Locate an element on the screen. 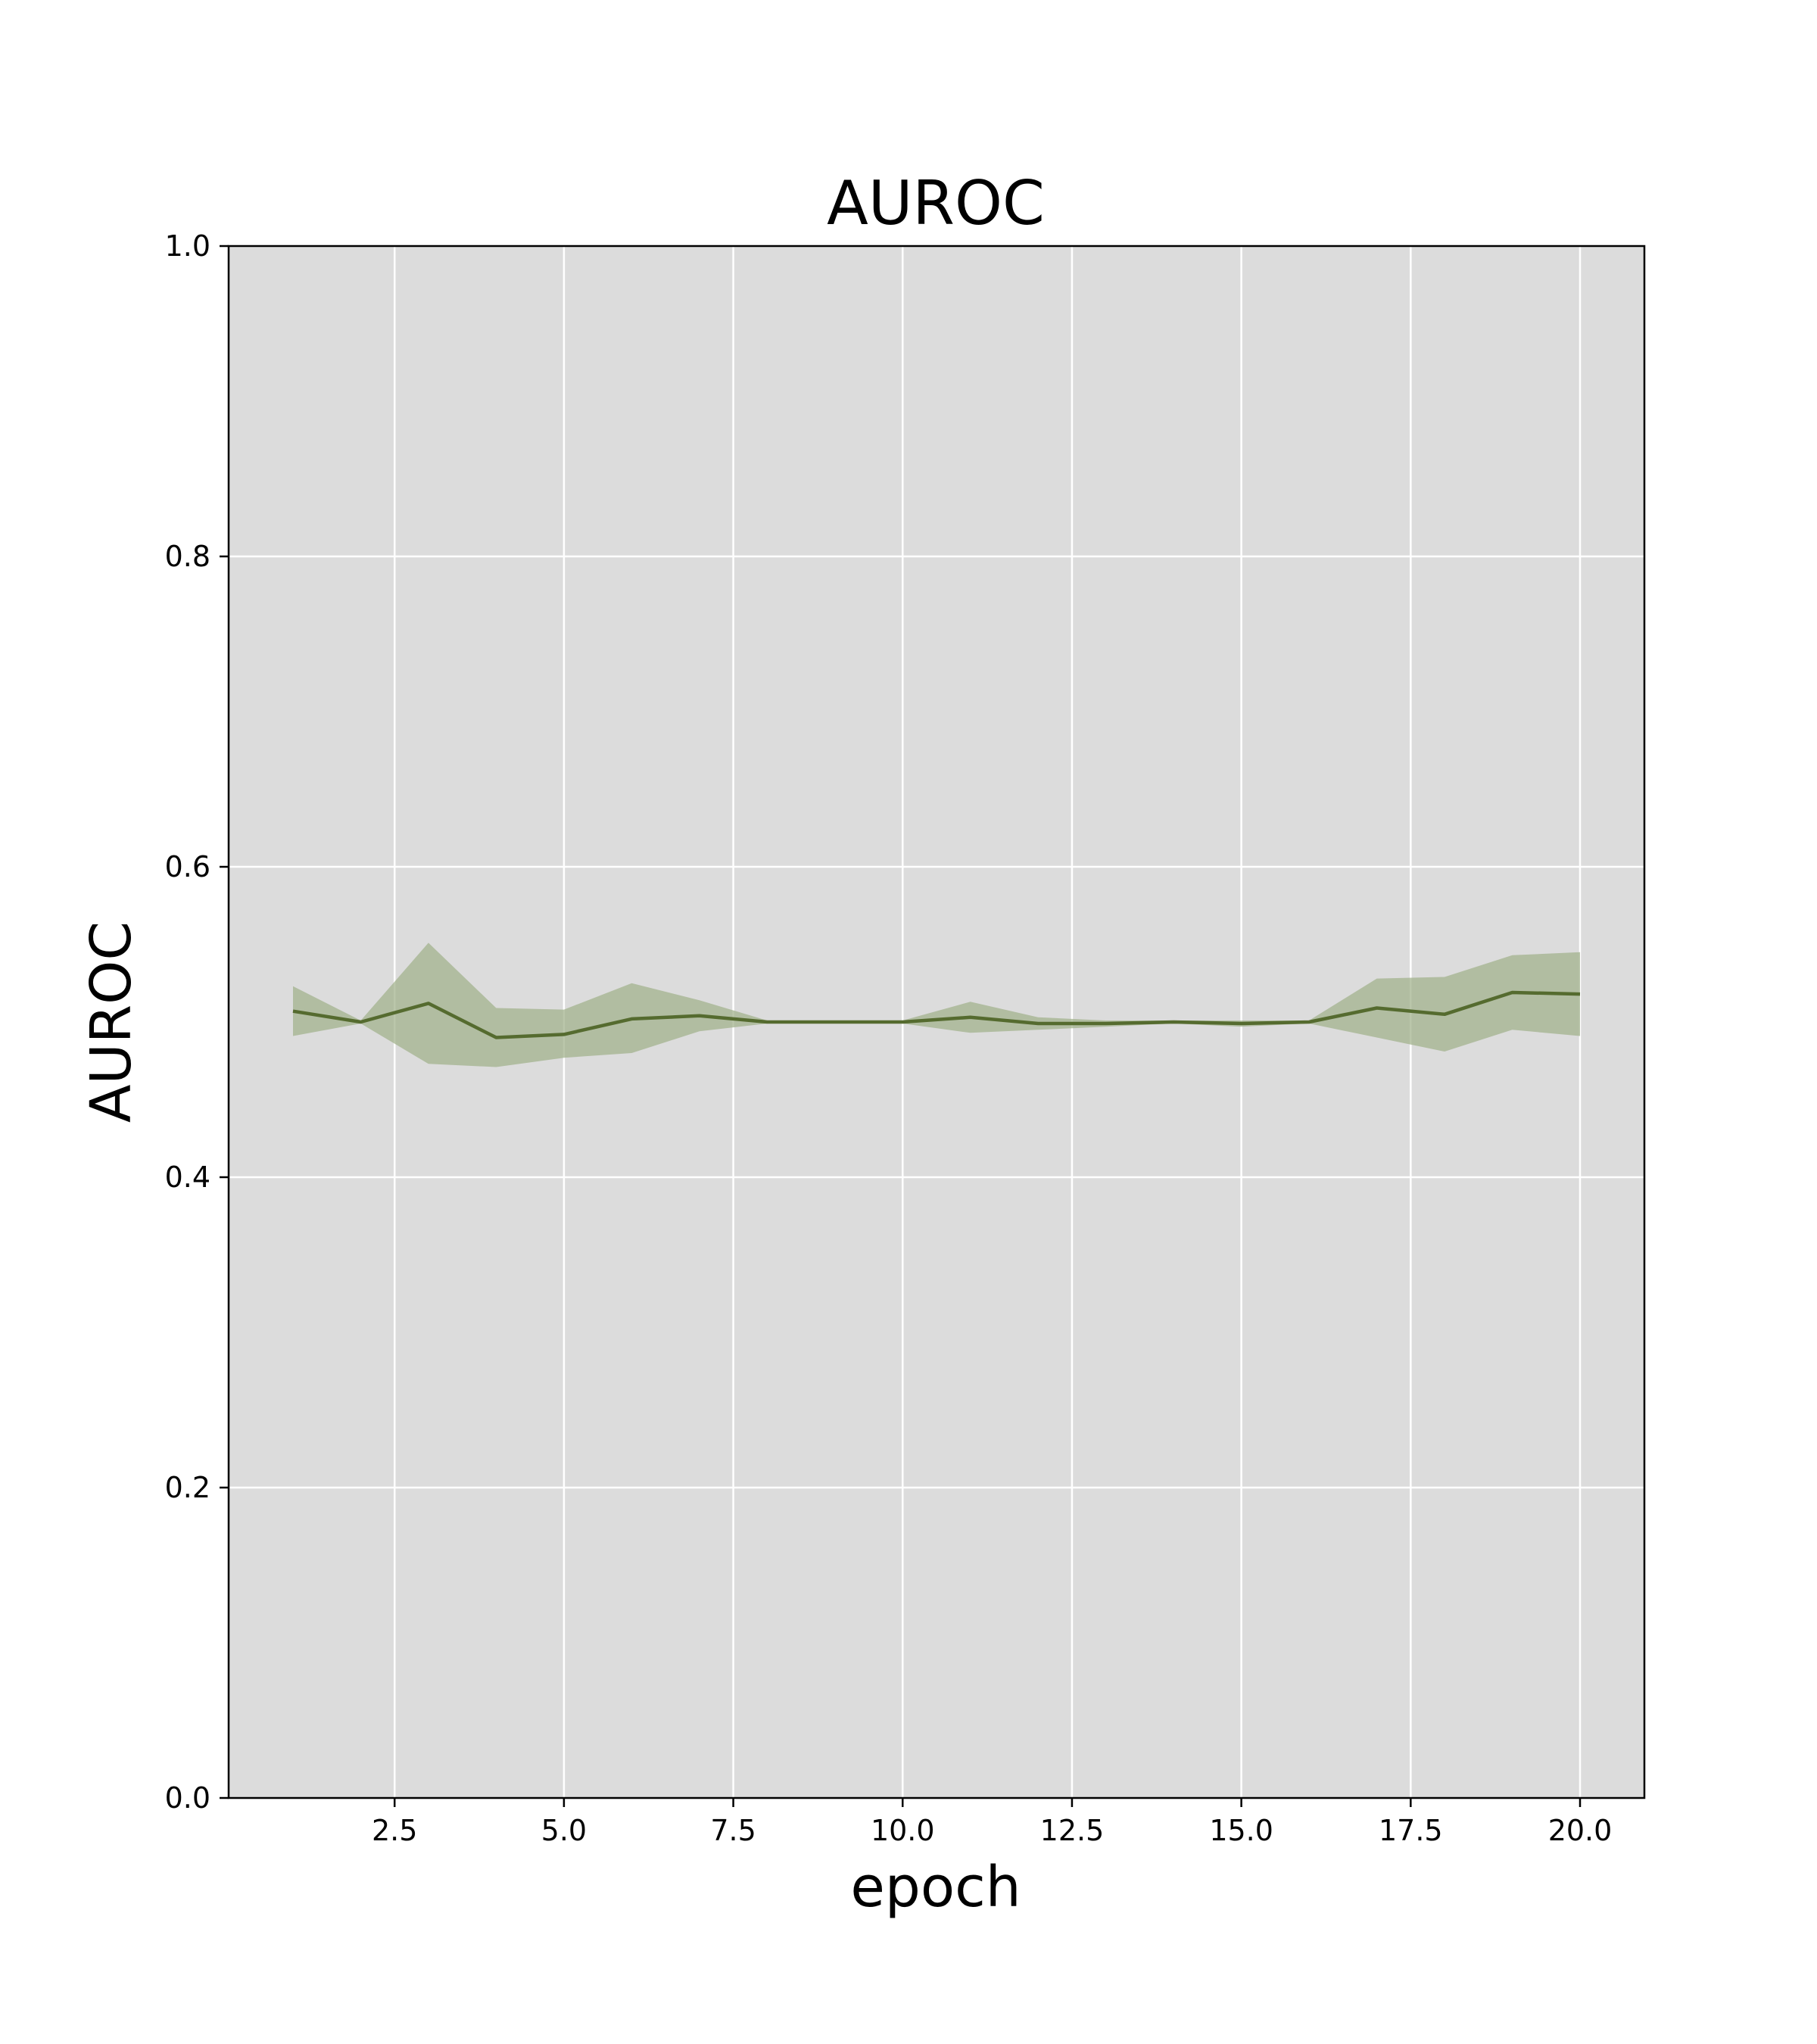  x-tick-label: 2.5 is located at coordinates (394, 1830).